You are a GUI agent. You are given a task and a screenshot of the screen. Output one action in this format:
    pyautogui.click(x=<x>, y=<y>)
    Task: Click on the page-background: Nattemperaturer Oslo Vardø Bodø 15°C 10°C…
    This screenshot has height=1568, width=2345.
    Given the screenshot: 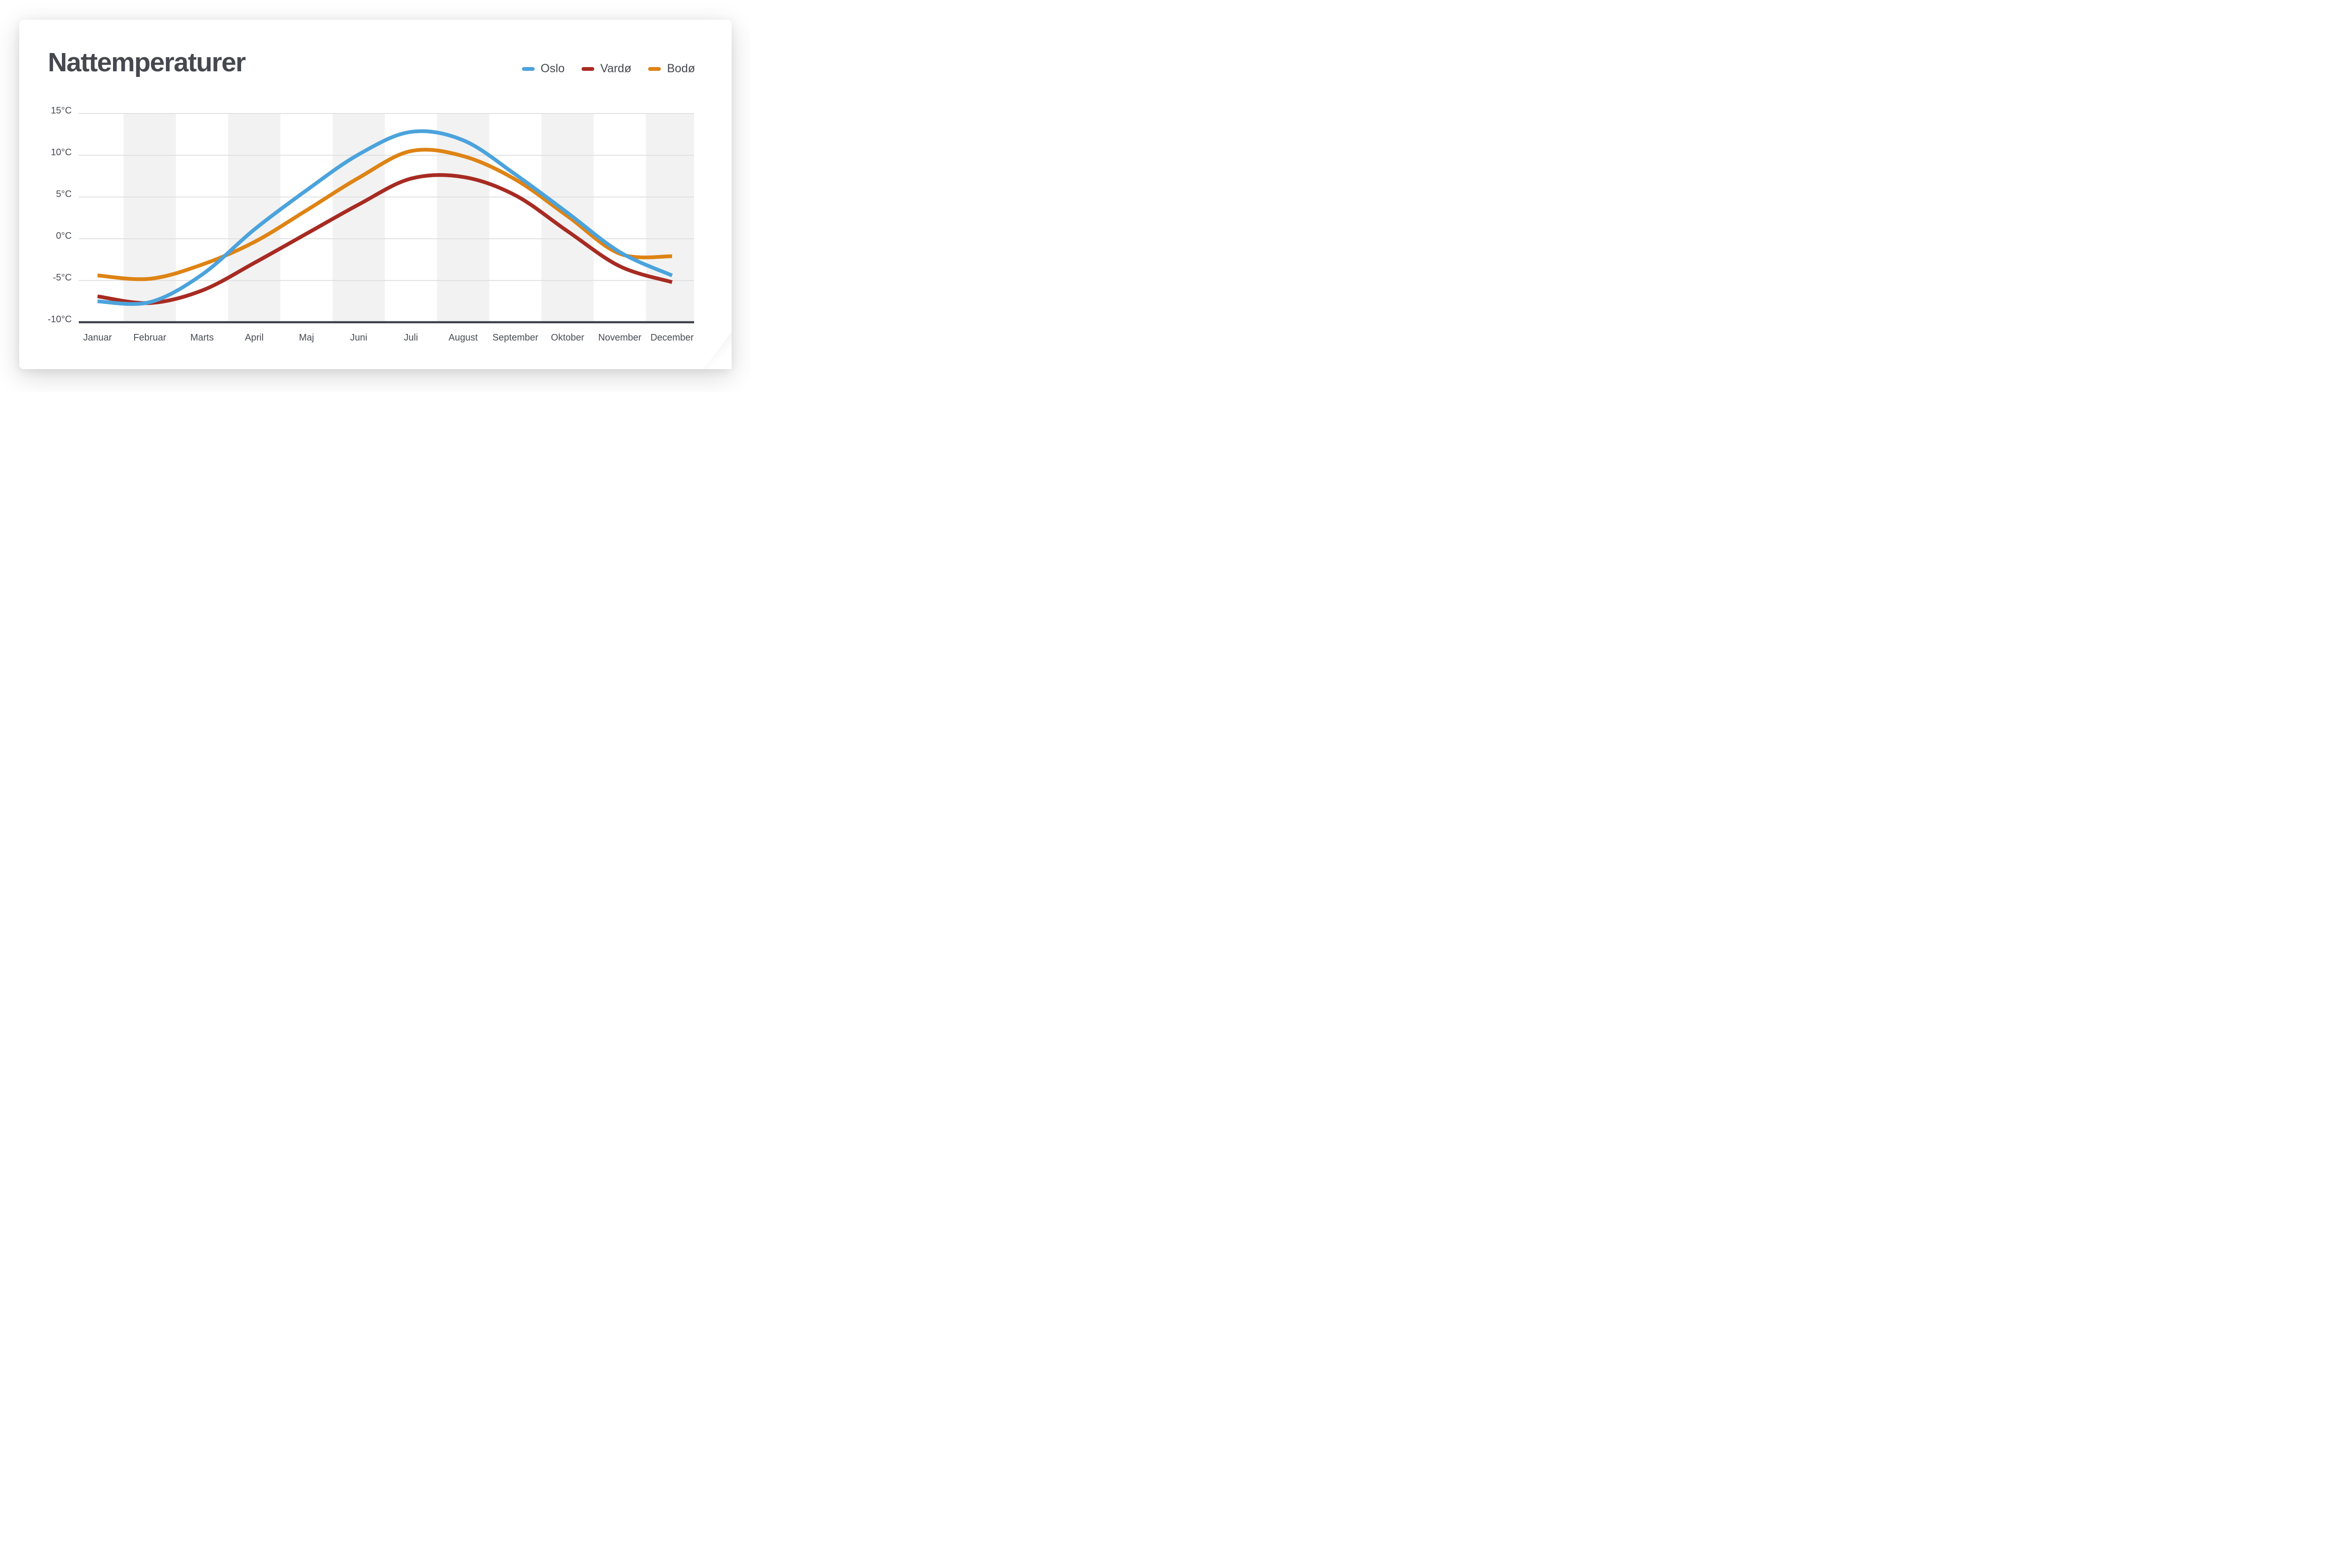 What is the action you would take?
    pyautogui.click(x=375, y=196)
    